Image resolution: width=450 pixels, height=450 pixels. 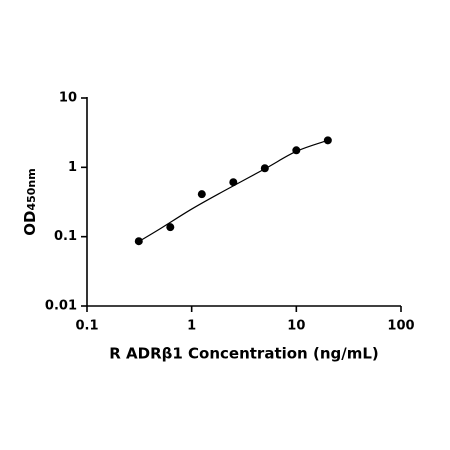 I want to click on y-axis-label: OD450nm, so click(x=30, y=201).